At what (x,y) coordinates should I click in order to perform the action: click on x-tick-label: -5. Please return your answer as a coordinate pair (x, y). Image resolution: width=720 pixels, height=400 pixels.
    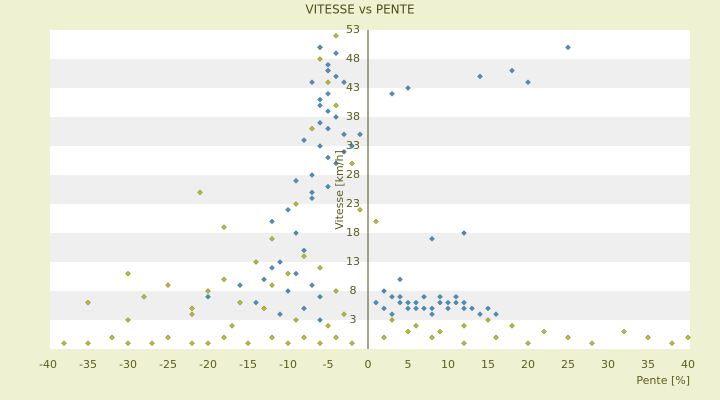
    Looking at the image, I should click on (328, 364).